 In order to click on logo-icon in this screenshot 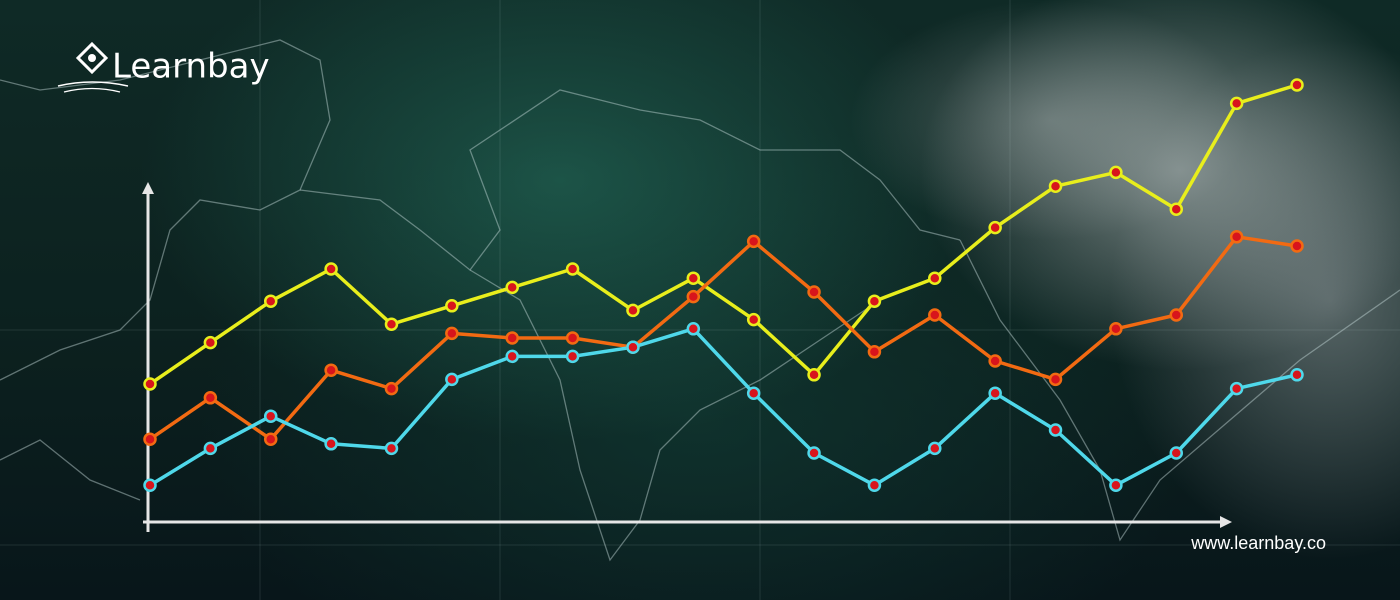, I will do `click(93, 67)`.